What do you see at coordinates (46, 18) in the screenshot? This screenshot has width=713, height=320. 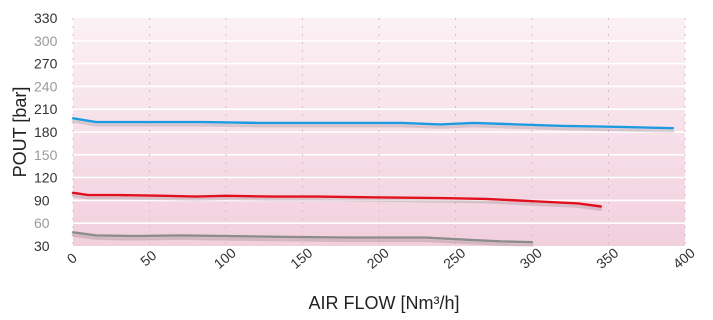 I see `y-tick-label: 330` at bounding box center [46, 18].